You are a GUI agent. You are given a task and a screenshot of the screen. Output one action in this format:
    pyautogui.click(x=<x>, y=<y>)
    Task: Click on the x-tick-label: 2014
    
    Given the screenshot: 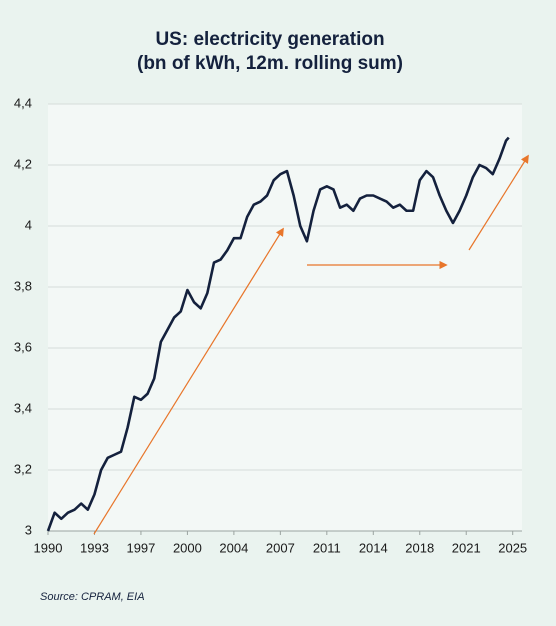 What is the action you would take?
    pyautogui.click(x=373, y=547)
    